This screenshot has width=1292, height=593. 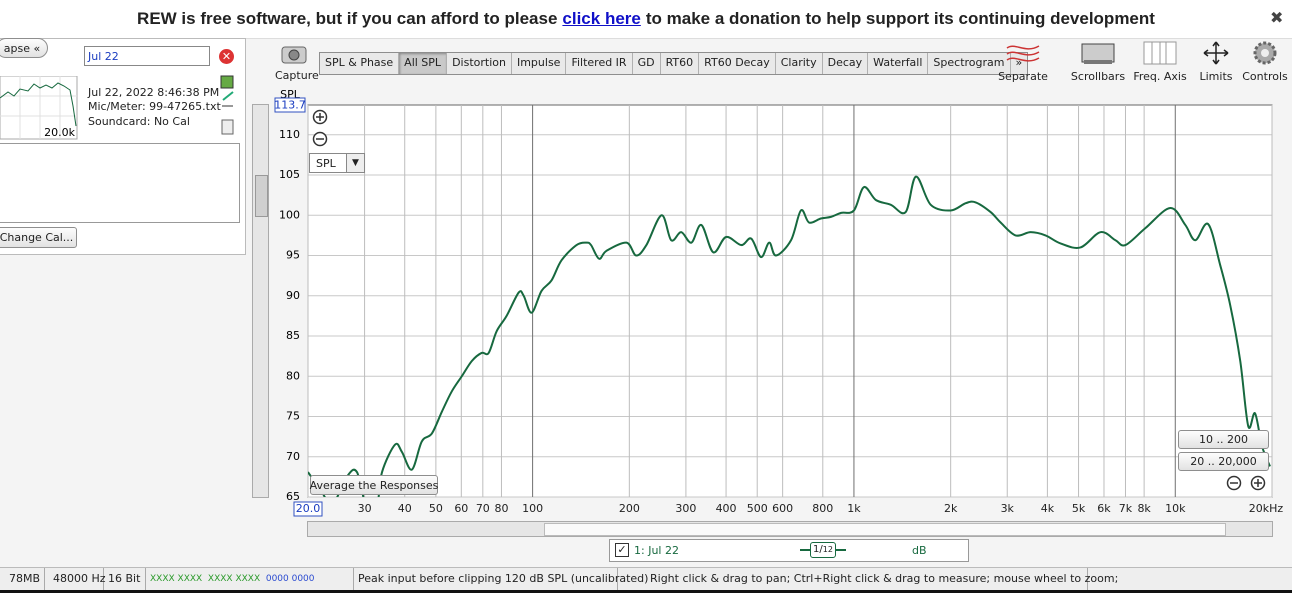 I want to click on thumbnail: 20.0k, so click(x=39, y=108).